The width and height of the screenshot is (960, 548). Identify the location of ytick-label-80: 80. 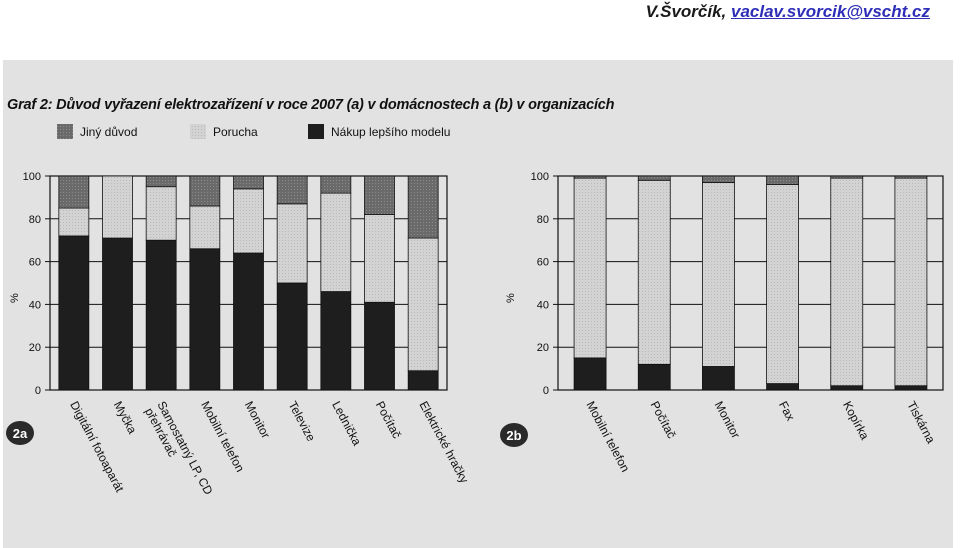
(35, 220).